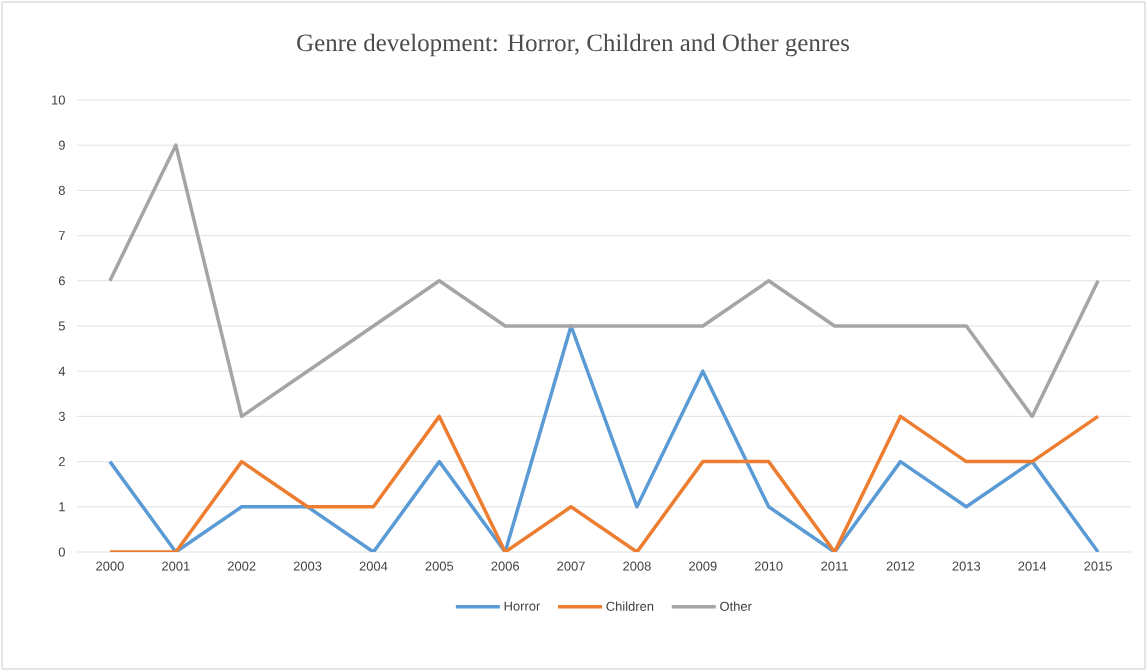  I want to click on x-tick-label: 2013, so click(966, 566).